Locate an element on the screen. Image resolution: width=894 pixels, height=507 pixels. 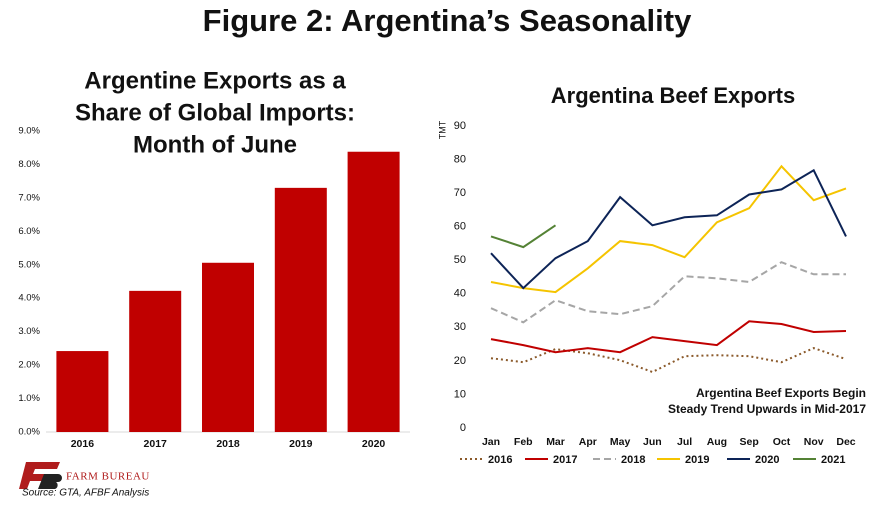
x-tick-label: 2019 is located at coordinates (301, 444).